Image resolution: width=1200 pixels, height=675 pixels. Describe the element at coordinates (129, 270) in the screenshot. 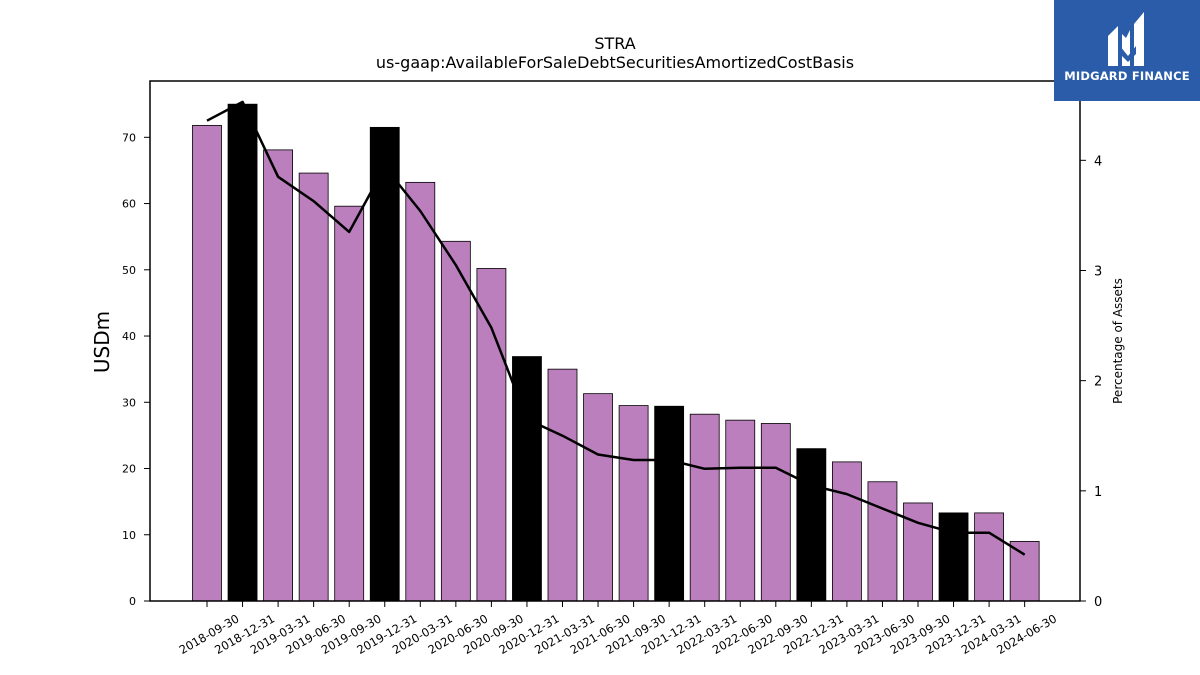

I see `y-tick-label: 50` at that location.